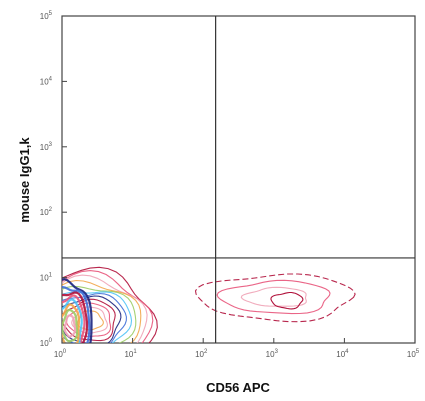 The image size is (425, 401). Describe the element at coordinates (238, 387) in the screenshot. I see `x-axis-title: CD56 APC` at that location.